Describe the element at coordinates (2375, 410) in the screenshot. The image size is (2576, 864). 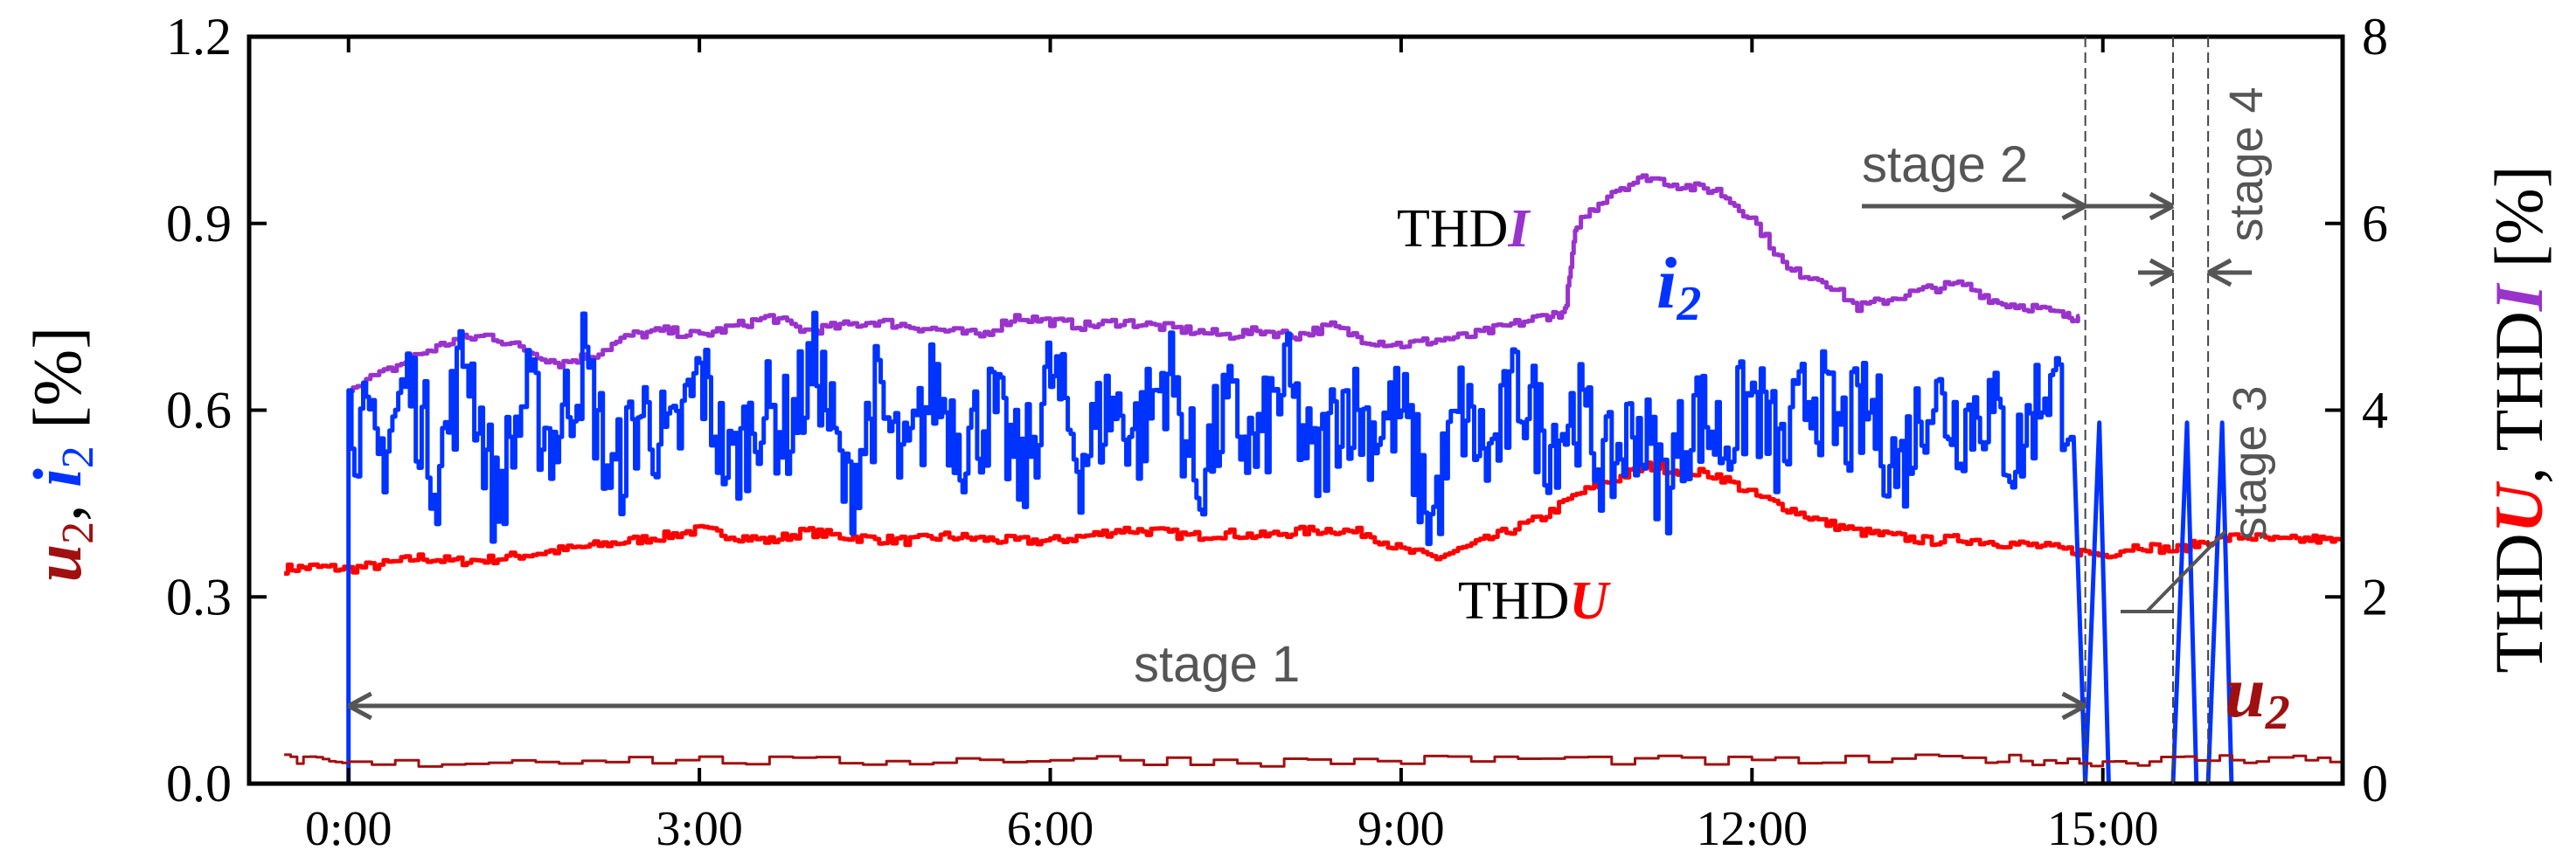
I see `y-right-tick-label-2: 4` at that location.